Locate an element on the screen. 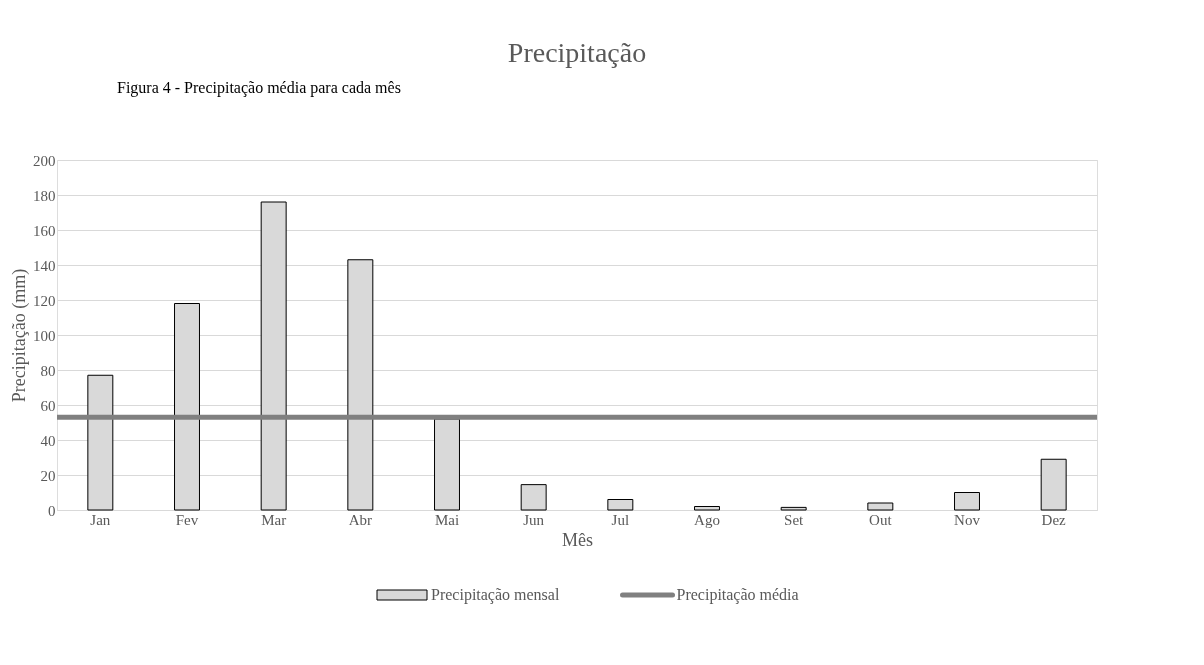 The image size is (1204, 665). text: Figura 4 - Precipitação média para cada mês is located at coordinates (259, 88).